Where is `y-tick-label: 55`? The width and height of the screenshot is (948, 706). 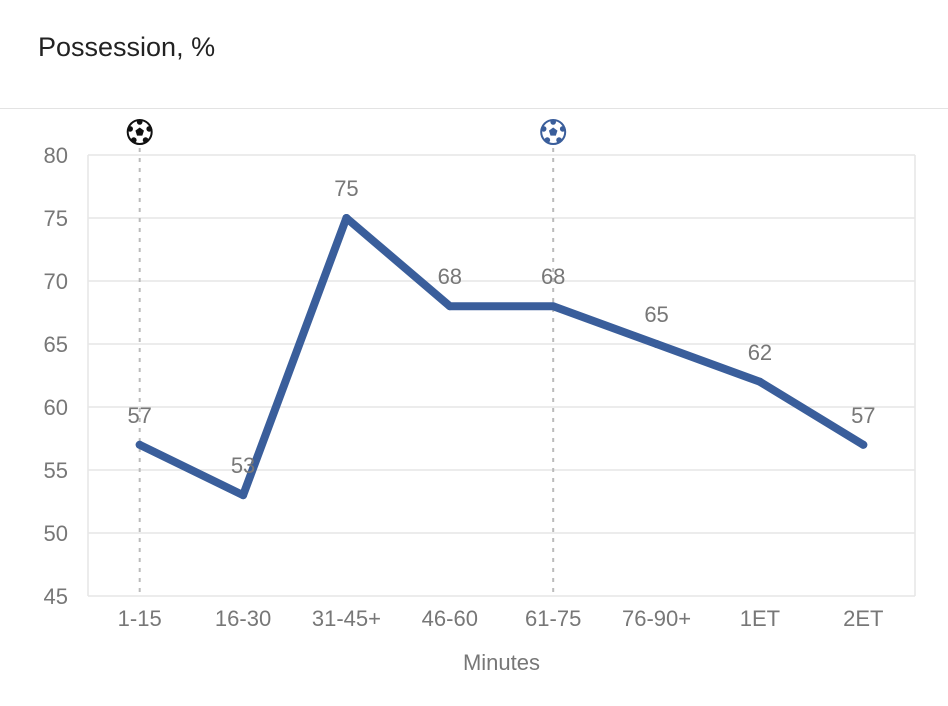
y-tick-label: 55 is located at coordinates (56, 470).